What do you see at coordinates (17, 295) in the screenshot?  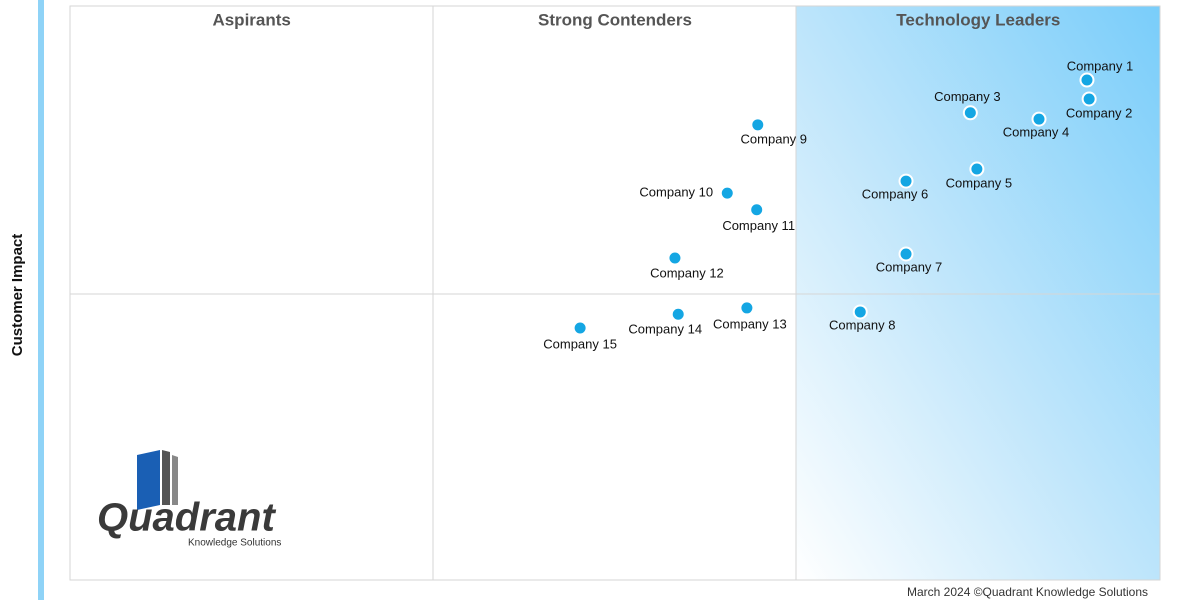 I see `y-axis-label: Customer Impact` at bounding box center [17, 295].